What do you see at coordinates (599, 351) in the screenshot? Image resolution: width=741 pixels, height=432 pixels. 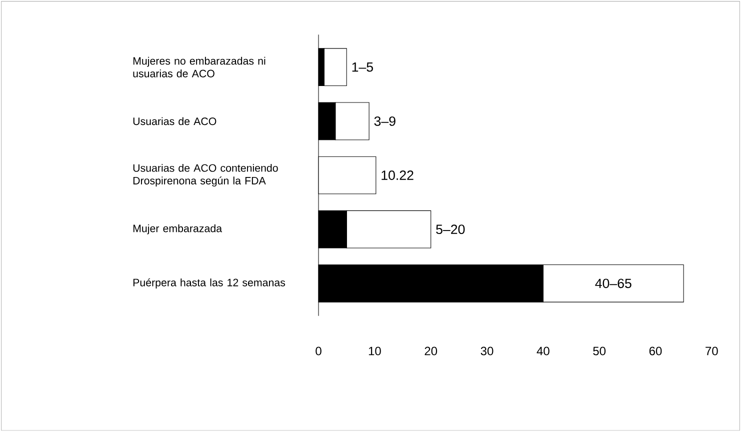 I see `x-tick-label: 50` at bounding box center [599, 351].